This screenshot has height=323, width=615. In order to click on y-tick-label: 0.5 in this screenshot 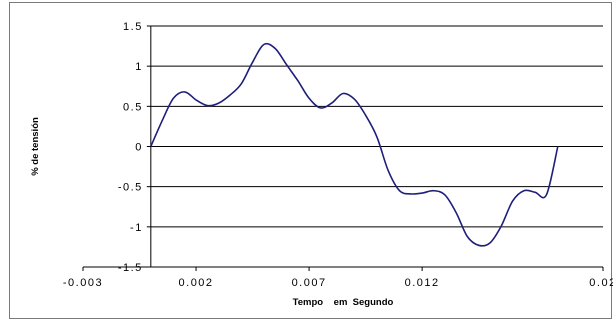, I will do `click(133, 107)`.